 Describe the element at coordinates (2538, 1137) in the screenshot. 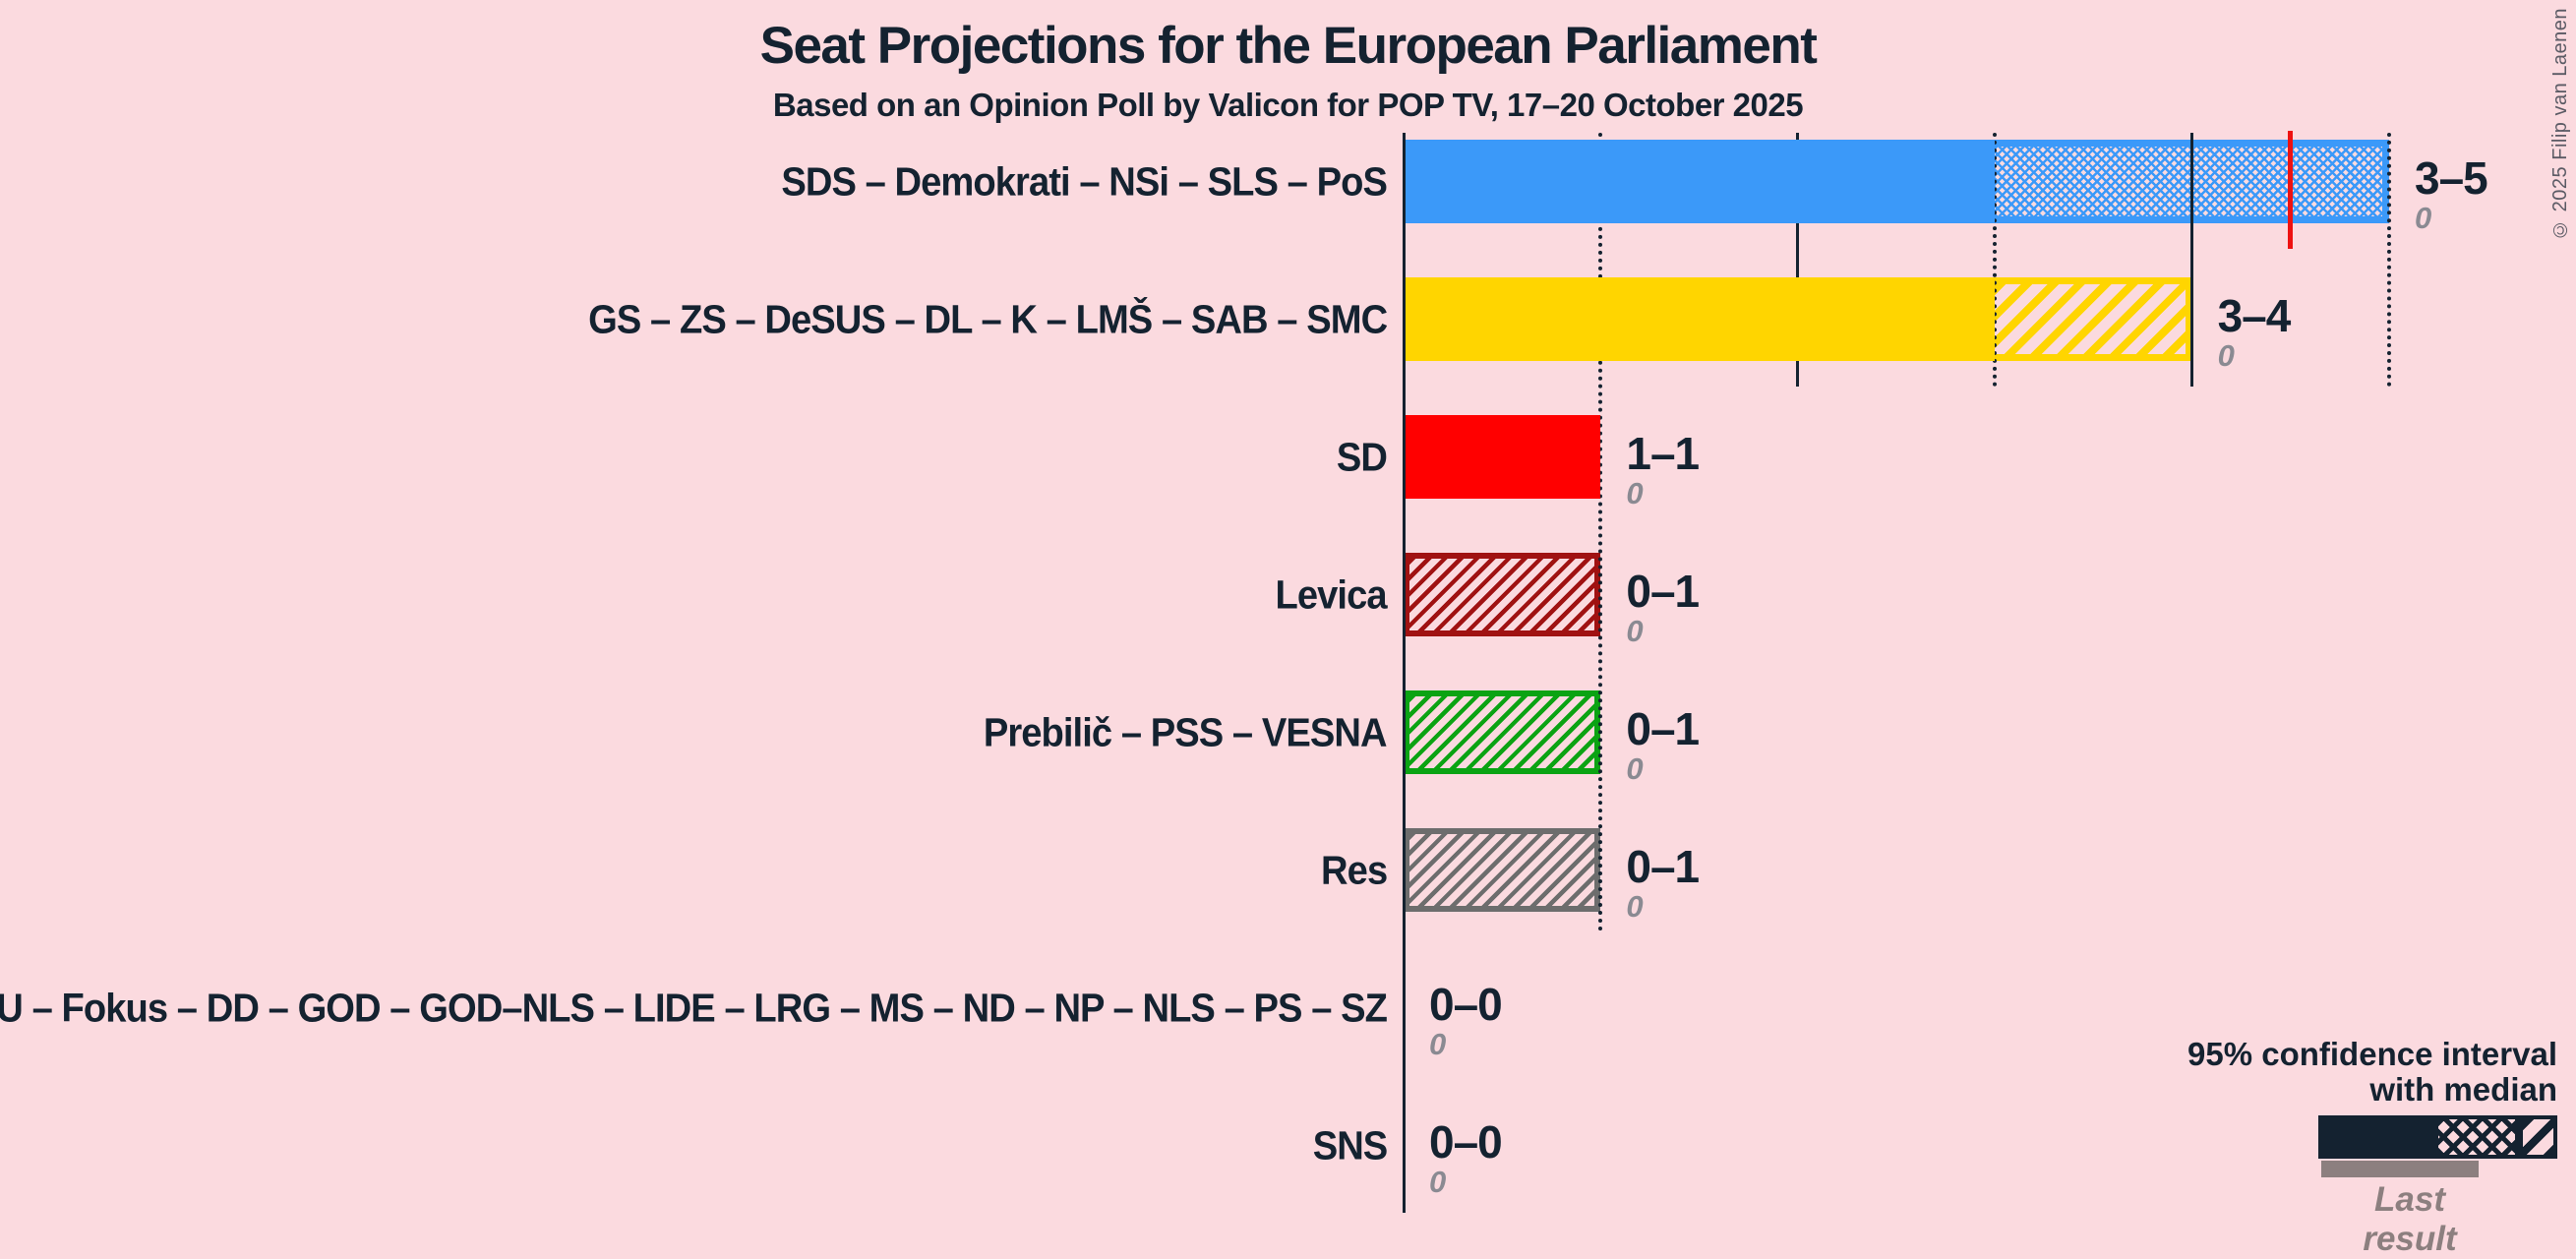

I see `legend-diagonal-segment` at that location.